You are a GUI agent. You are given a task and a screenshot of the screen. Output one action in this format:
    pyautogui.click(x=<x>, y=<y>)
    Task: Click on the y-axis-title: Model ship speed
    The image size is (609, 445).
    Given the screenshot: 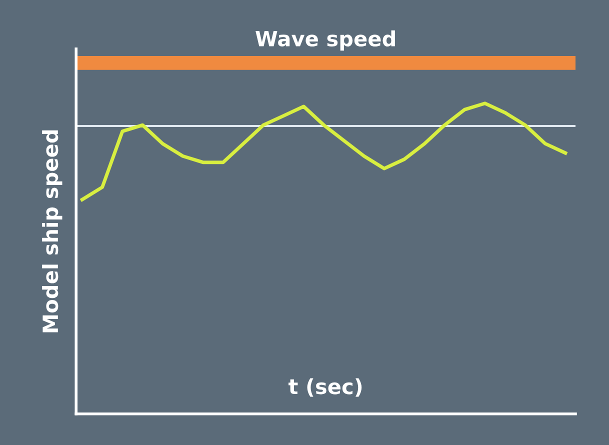 What is the action you would take?
    pyautogui.click(x=52, y=231)
    